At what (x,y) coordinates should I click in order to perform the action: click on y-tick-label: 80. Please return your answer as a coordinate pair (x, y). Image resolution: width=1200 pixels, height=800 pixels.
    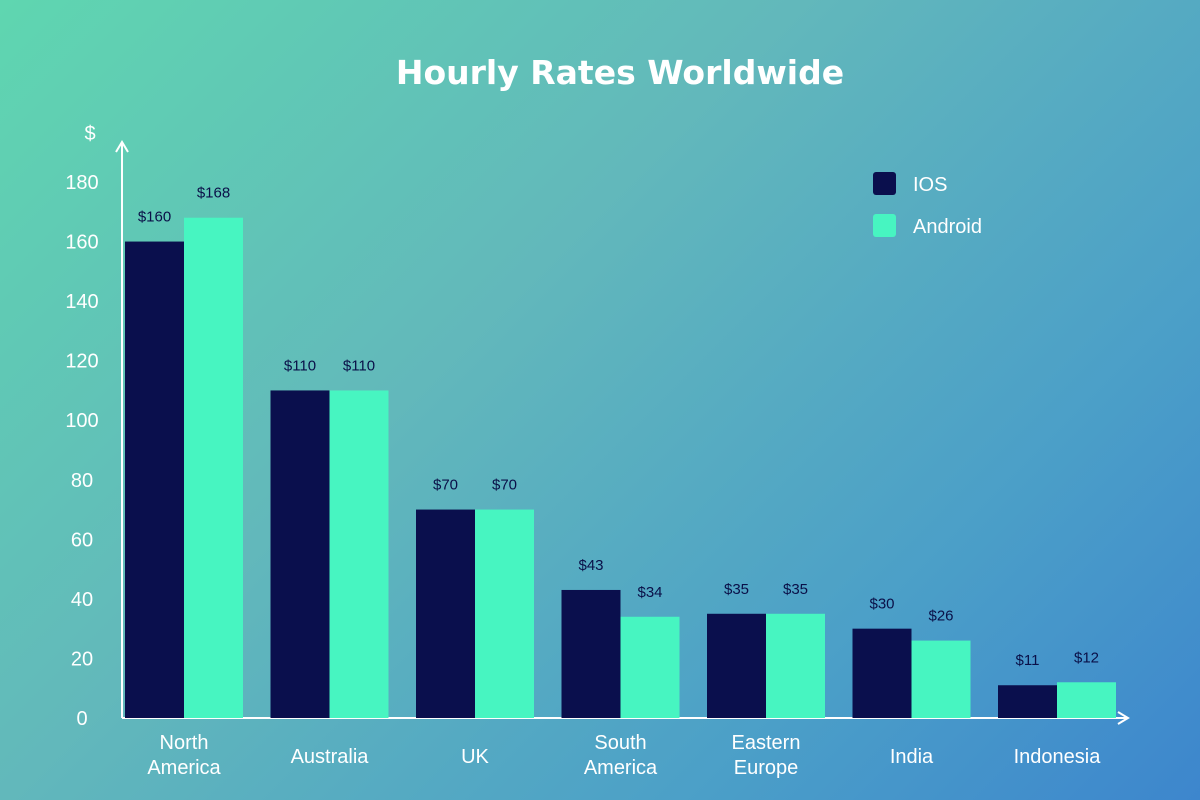
    Looking at the image, I should click on (82, 481).